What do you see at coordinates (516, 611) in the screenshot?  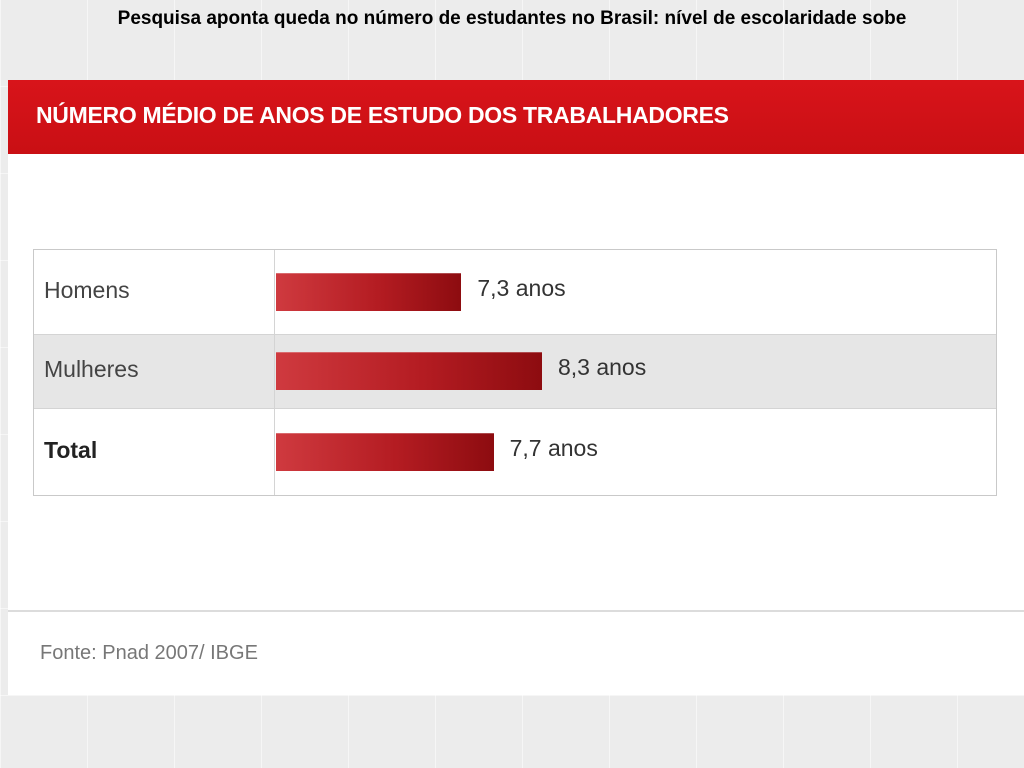 I see `source-divider` at bounding box center [516, 611].